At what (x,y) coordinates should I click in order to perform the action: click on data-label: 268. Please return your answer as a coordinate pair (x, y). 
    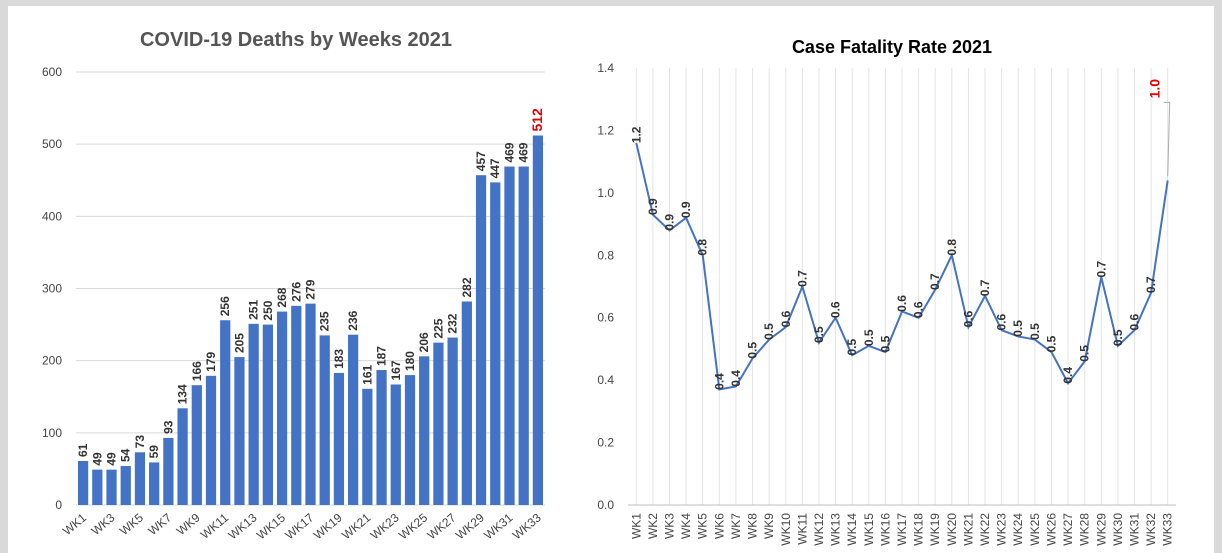
    Looking at the image, I should click on (282, 297).